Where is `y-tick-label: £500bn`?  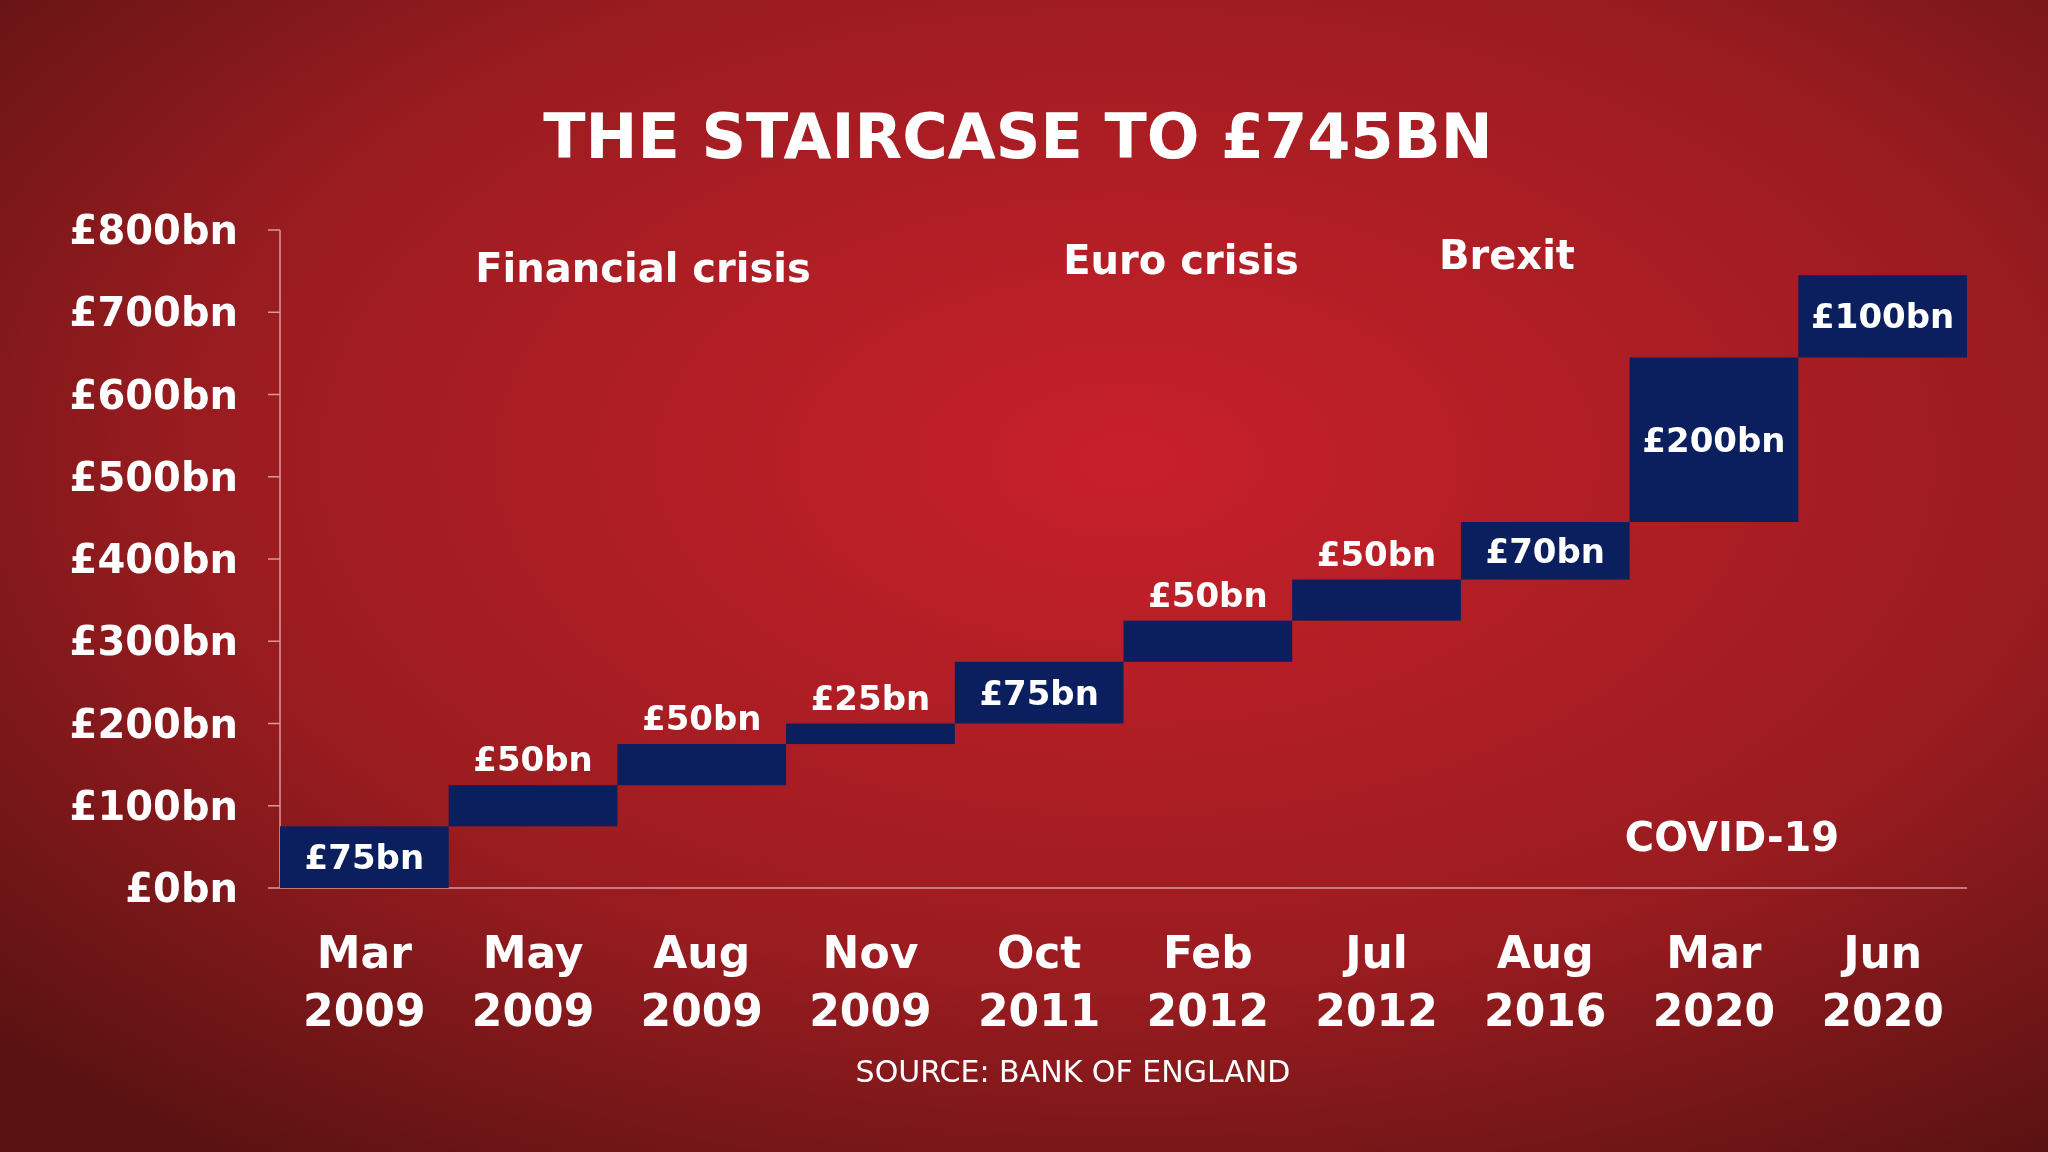 y-tick-label: £500bn is located at coordinates (153, 476).